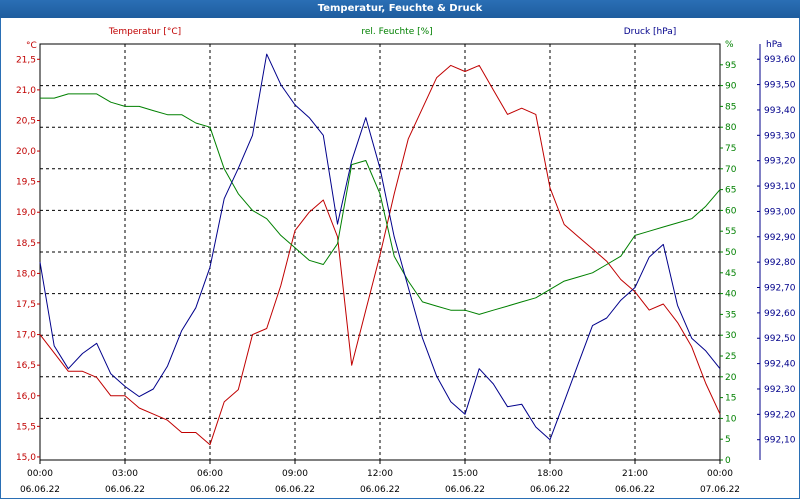 Image resolution: width=800 pixels, height=500 pixels. I want to click on pressure-tick-label: 993,30, so click(780, 136).